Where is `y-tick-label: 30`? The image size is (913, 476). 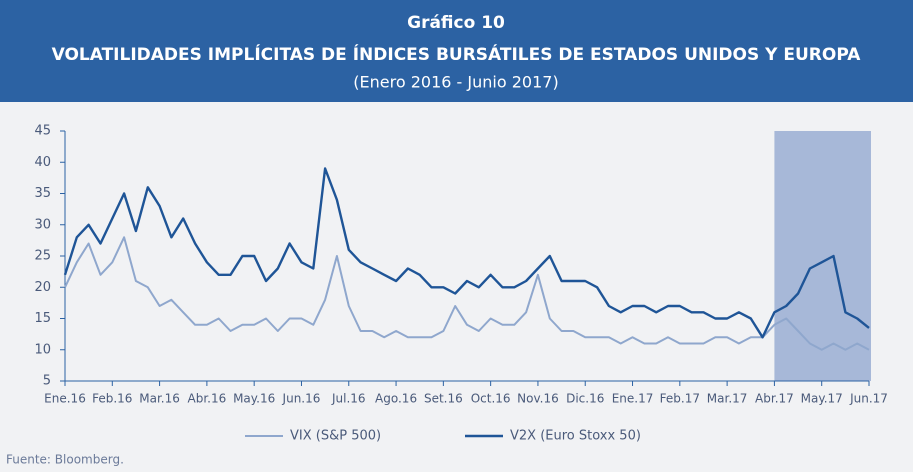
y-tick-label: 30 is located at coordinates (42, 224).